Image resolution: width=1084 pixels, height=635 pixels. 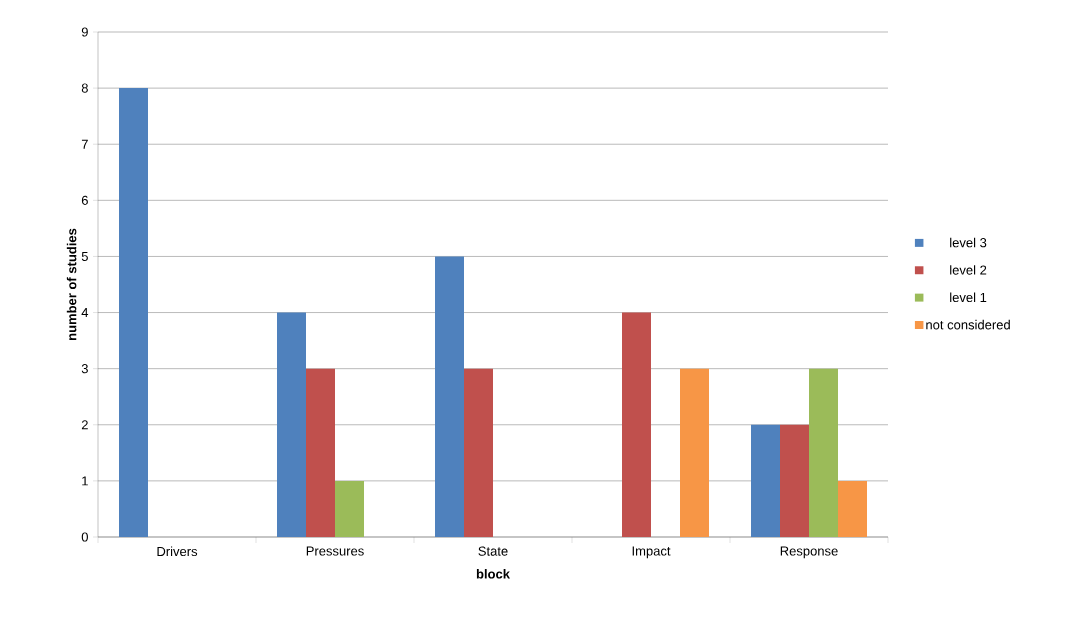 What do you see at coordinates (493, 574) in the screenshot?
I see `x-axis-title: block` at bounding box center [493, 574].